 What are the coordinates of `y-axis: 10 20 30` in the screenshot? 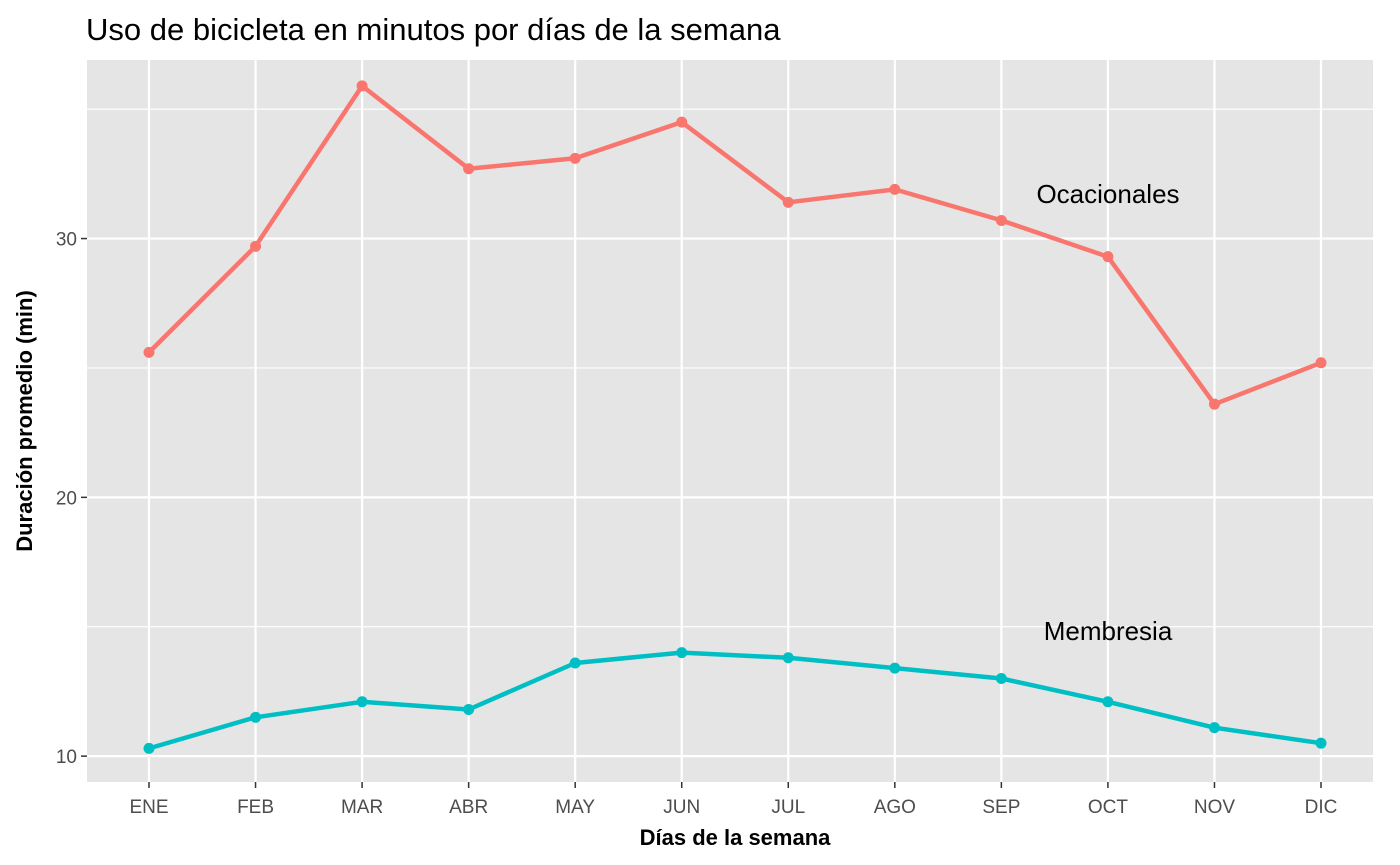 It's located at (71, 499).